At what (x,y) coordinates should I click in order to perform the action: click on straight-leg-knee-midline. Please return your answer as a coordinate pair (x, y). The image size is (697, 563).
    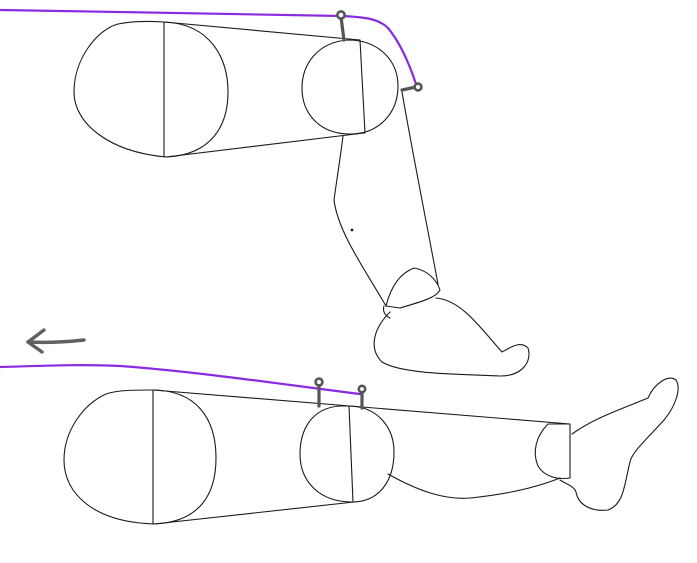
    Looking at the image, I should click on (351, 454).